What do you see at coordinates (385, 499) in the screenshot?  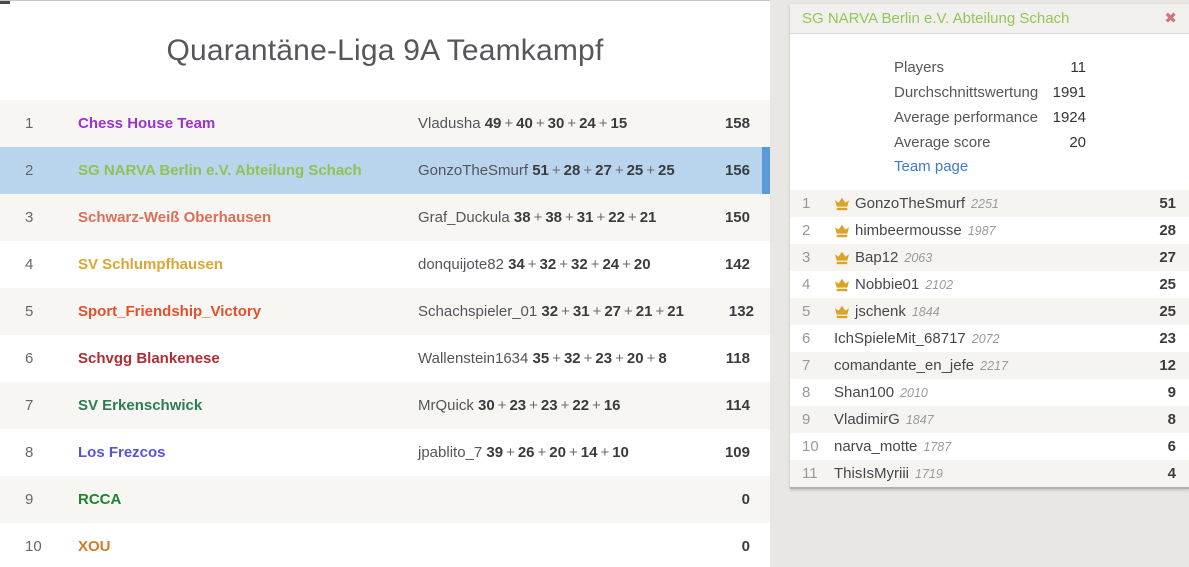 I see `team-standing-row: 9 RCCA 0` at bounding box center [385, 499].